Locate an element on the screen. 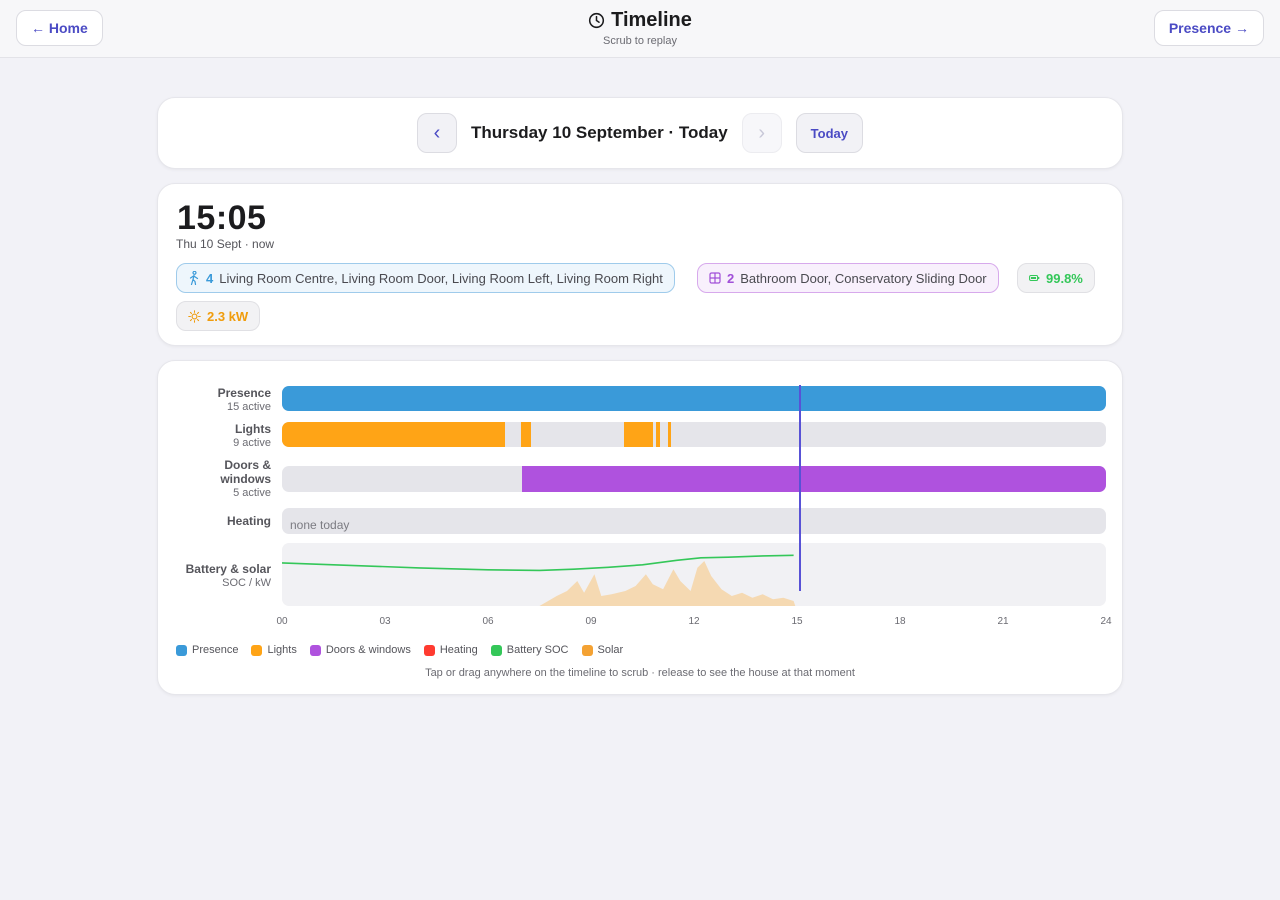 The width and height of the screenshot is (1280, 900). battery-icon is located at coordinates (1034, 278).